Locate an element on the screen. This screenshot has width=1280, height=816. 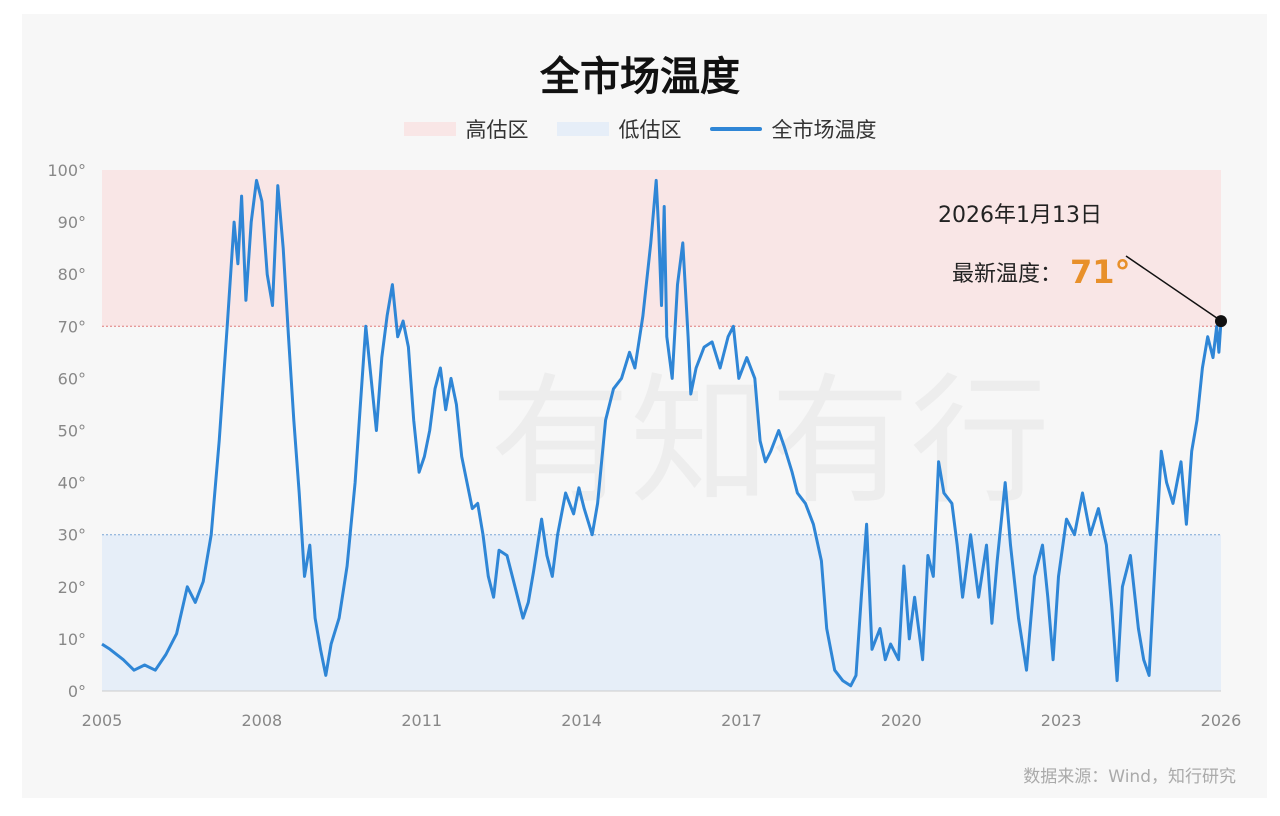
y-tick-label: 20° is located at coordinates (72, 587).